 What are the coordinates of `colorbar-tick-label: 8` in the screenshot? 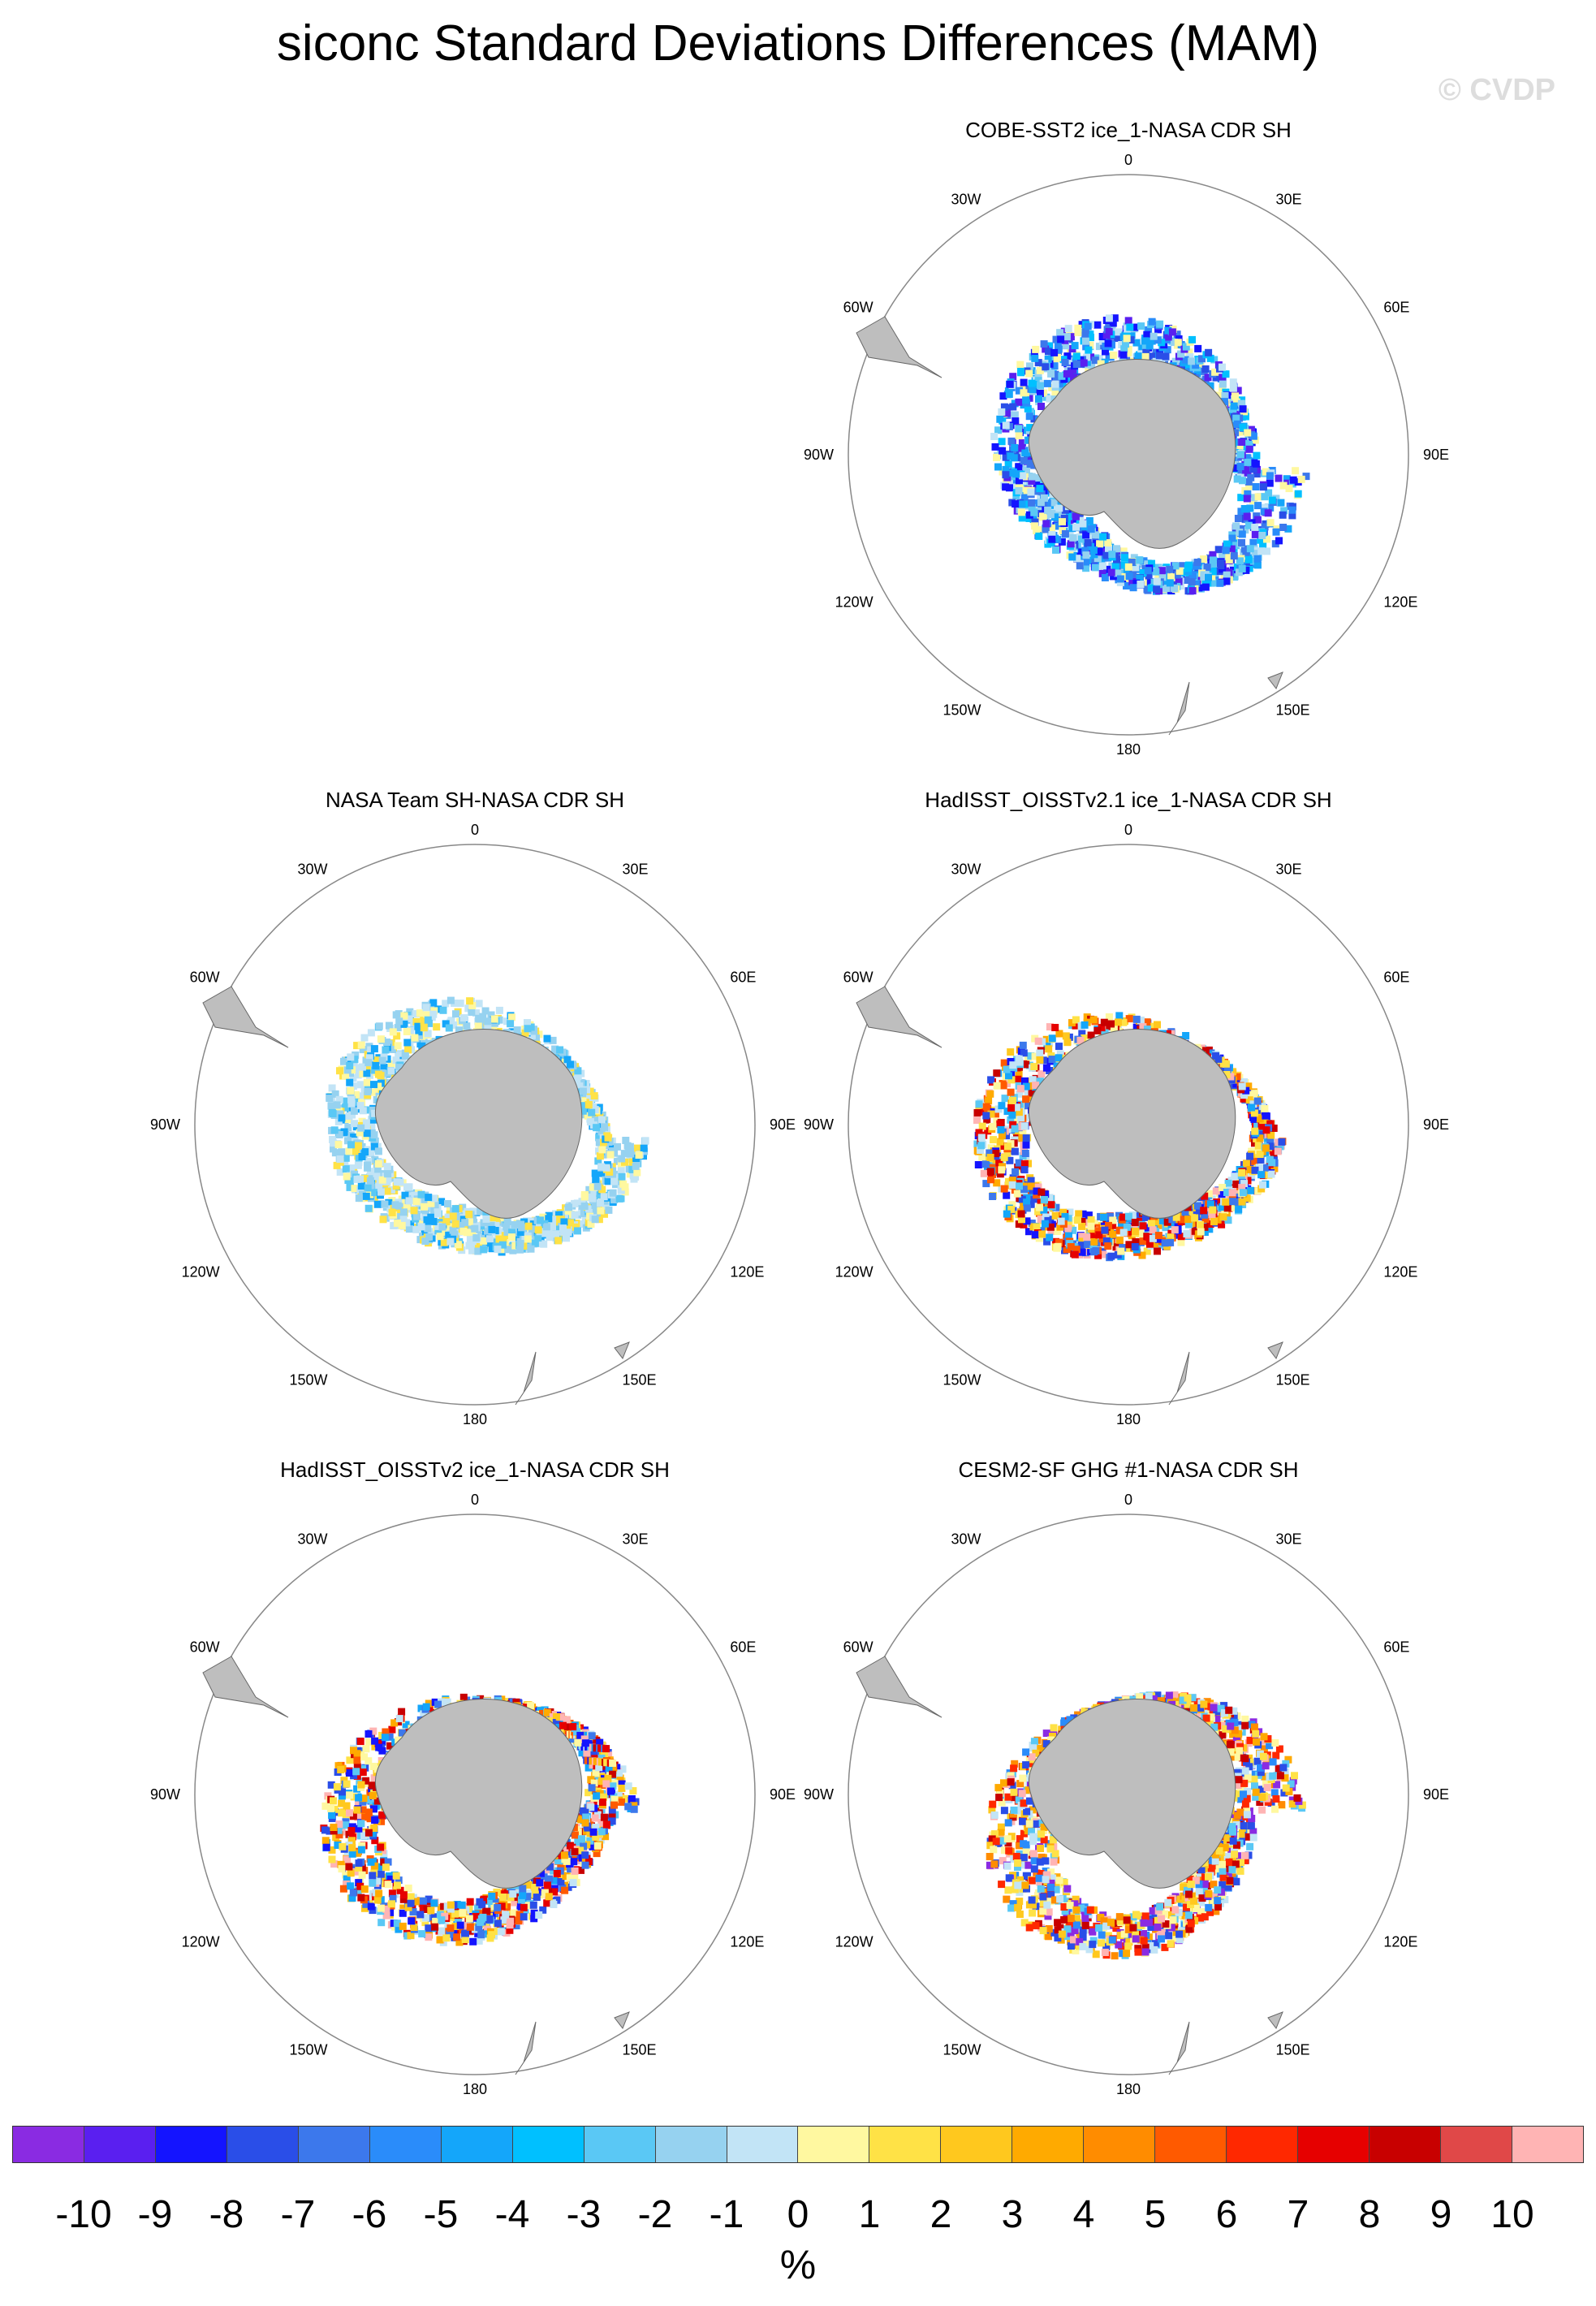 It's located at (1369, 2214).